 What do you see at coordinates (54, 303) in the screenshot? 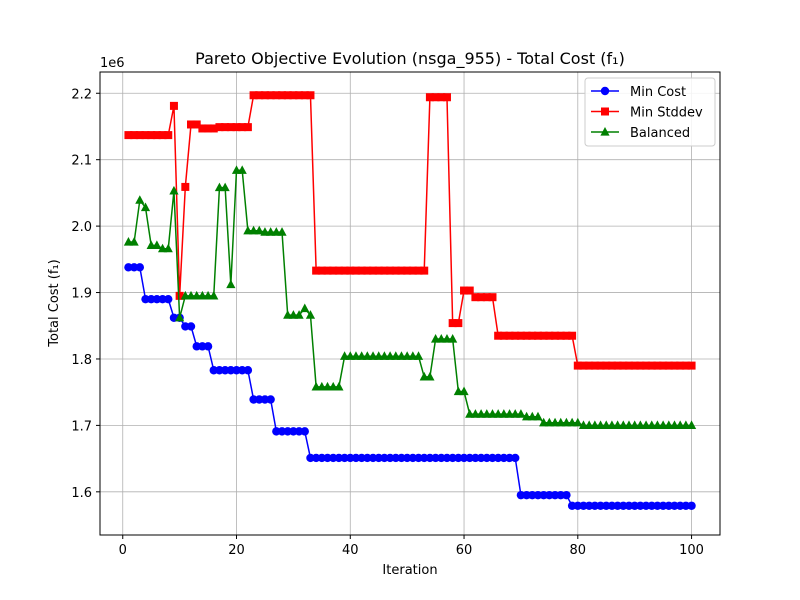
I see `y-axis-title: Total Cost (f₁)` at bounding box center [54, 303].